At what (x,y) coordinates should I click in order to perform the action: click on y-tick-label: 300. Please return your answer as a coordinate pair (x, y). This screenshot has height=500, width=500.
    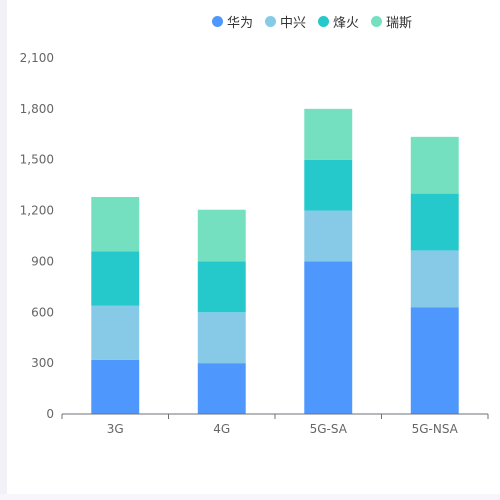
    Looking at the image, I should click on (42, 363).